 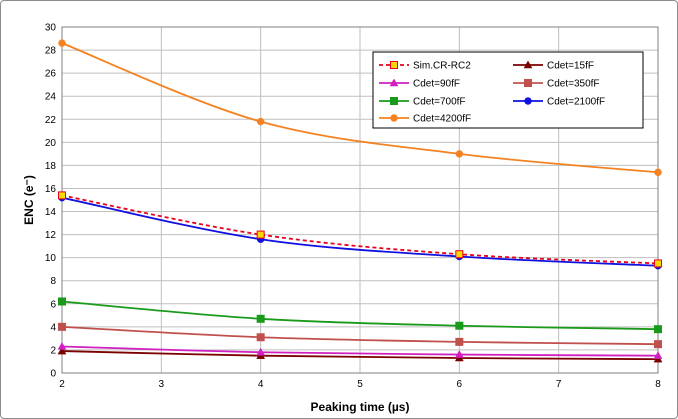 I want to click on legend-entry-0: Sim.CR-RC2, so click(x=425, y=66).